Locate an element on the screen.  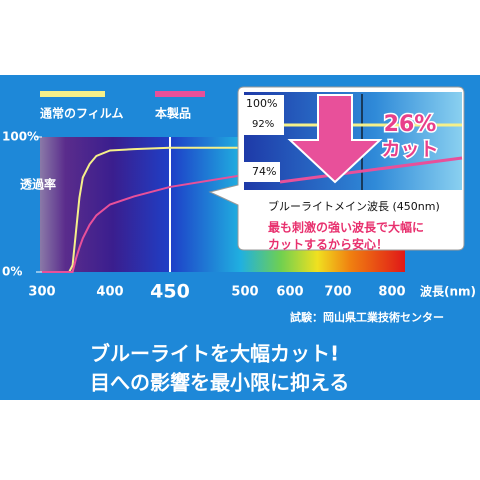
y-tick-label: 100% is located at coordinates (20, 137).